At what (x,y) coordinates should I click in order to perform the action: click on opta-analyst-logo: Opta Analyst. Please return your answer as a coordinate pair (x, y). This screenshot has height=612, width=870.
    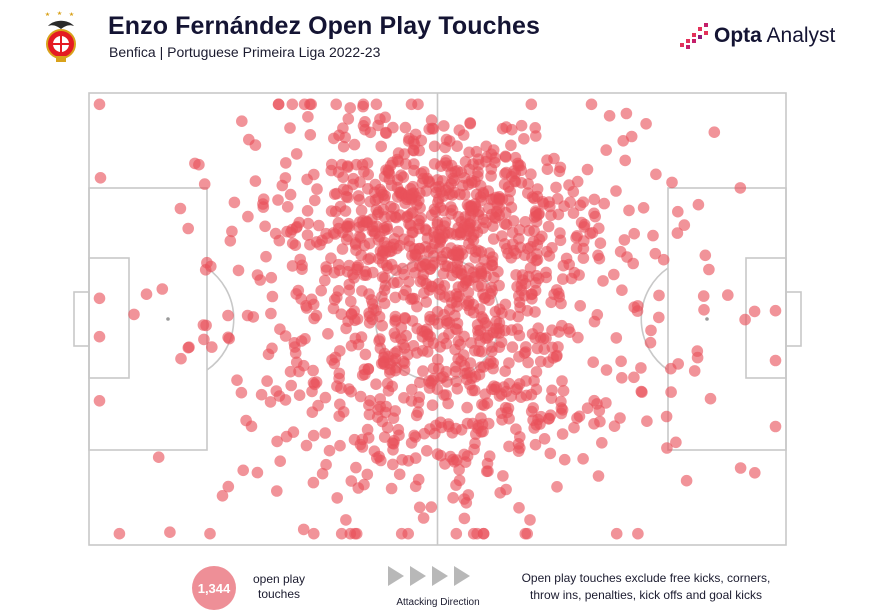
    Looking at the image, I should click on (756, 36).